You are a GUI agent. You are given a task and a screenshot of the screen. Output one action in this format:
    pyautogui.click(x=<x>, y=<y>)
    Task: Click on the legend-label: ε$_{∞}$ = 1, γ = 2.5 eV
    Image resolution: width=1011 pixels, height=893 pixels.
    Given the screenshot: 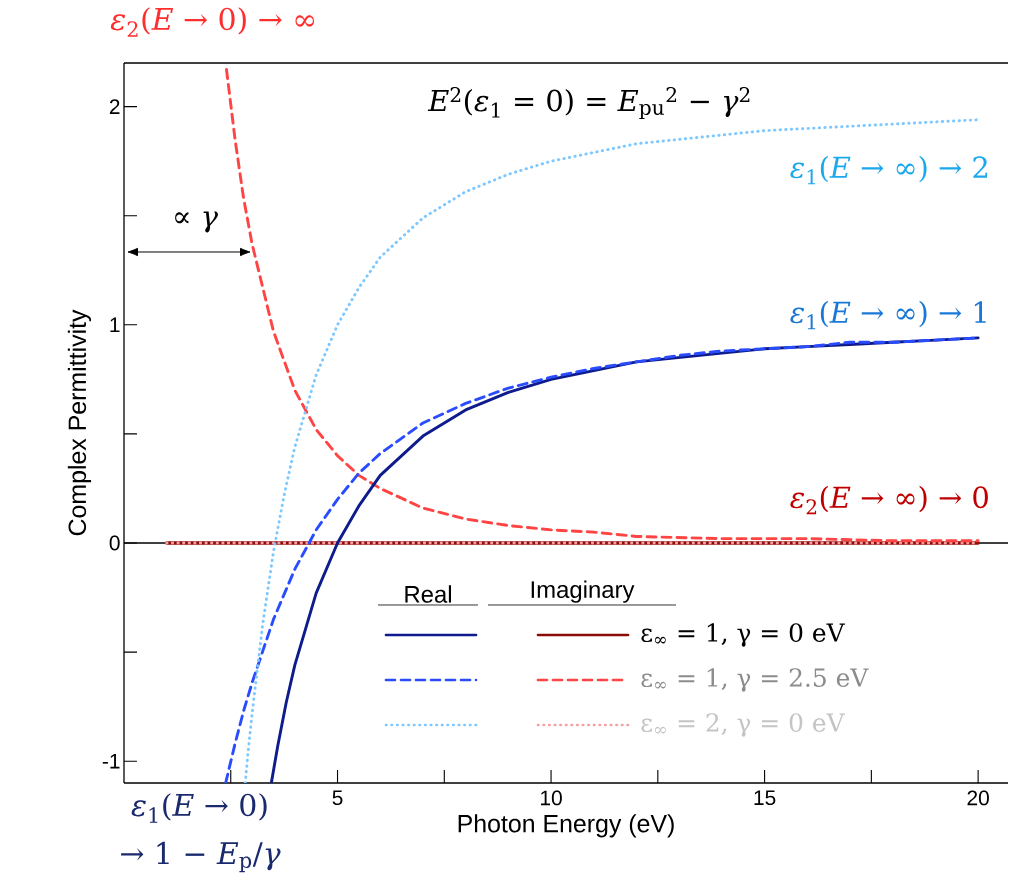 What is the action you would take?
    pyautogui.click(x=755, y=680)
    